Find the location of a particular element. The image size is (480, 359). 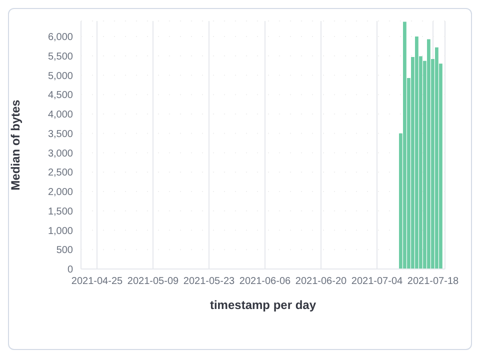

y-tick-label: 5,500 is located at coordinates (61, 56).